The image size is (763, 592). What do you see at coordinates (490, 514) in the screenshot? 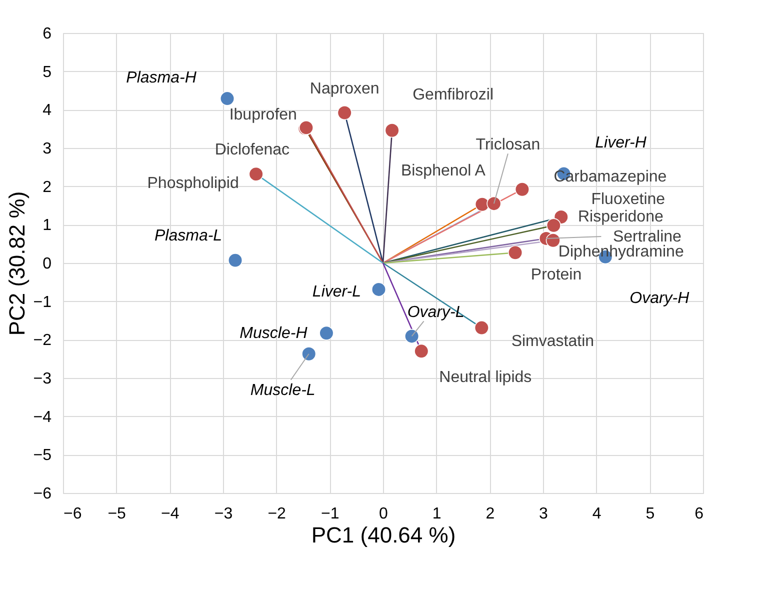
I see `x-tick-label: 2` at bounding box center [490, 514].